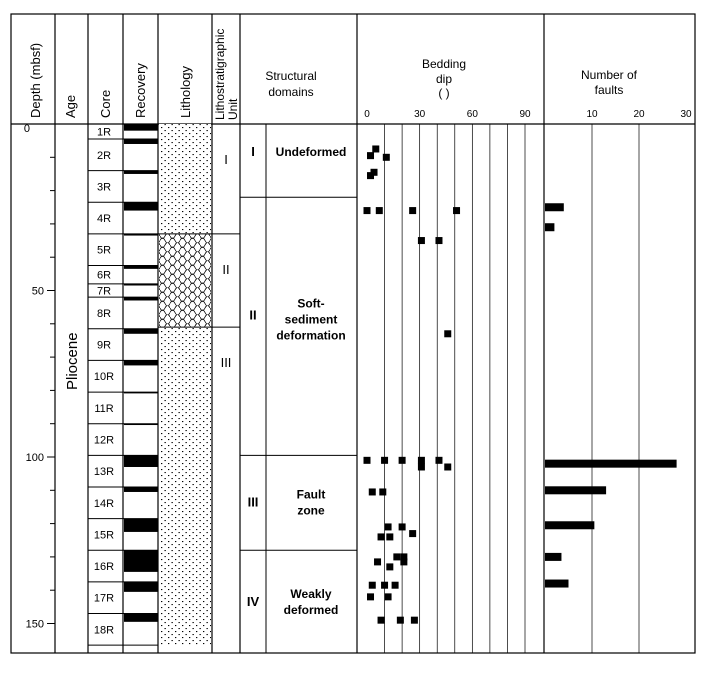 This screenshot has height=677, width=705. I want to click on header-core: Core, so click(105, 104).